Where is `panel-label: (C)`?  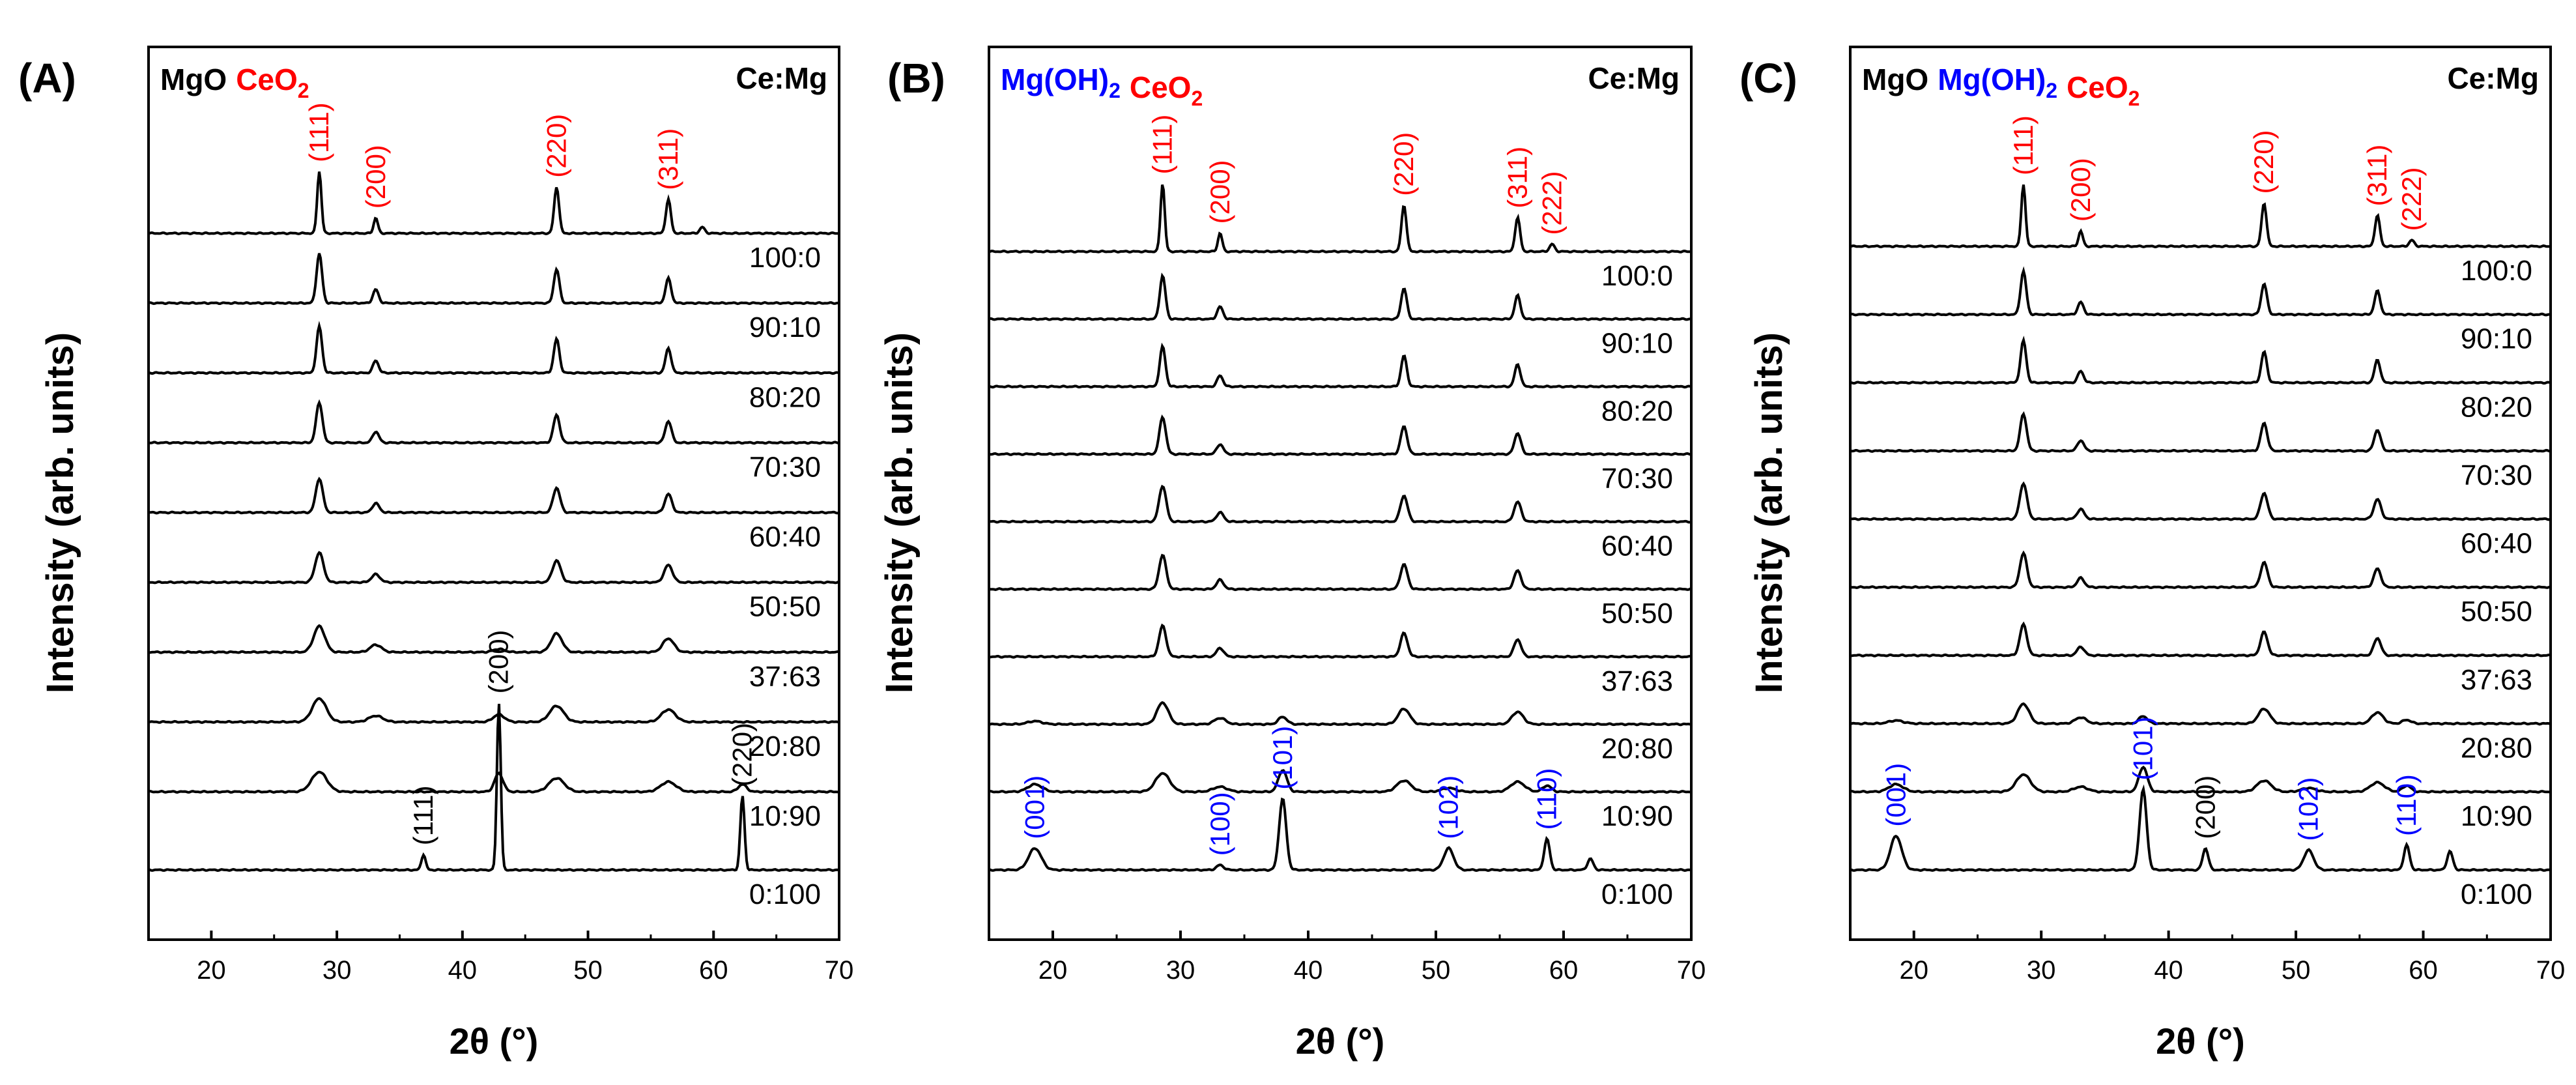
panel-label: (C) is located at coordinates (1768, 78).